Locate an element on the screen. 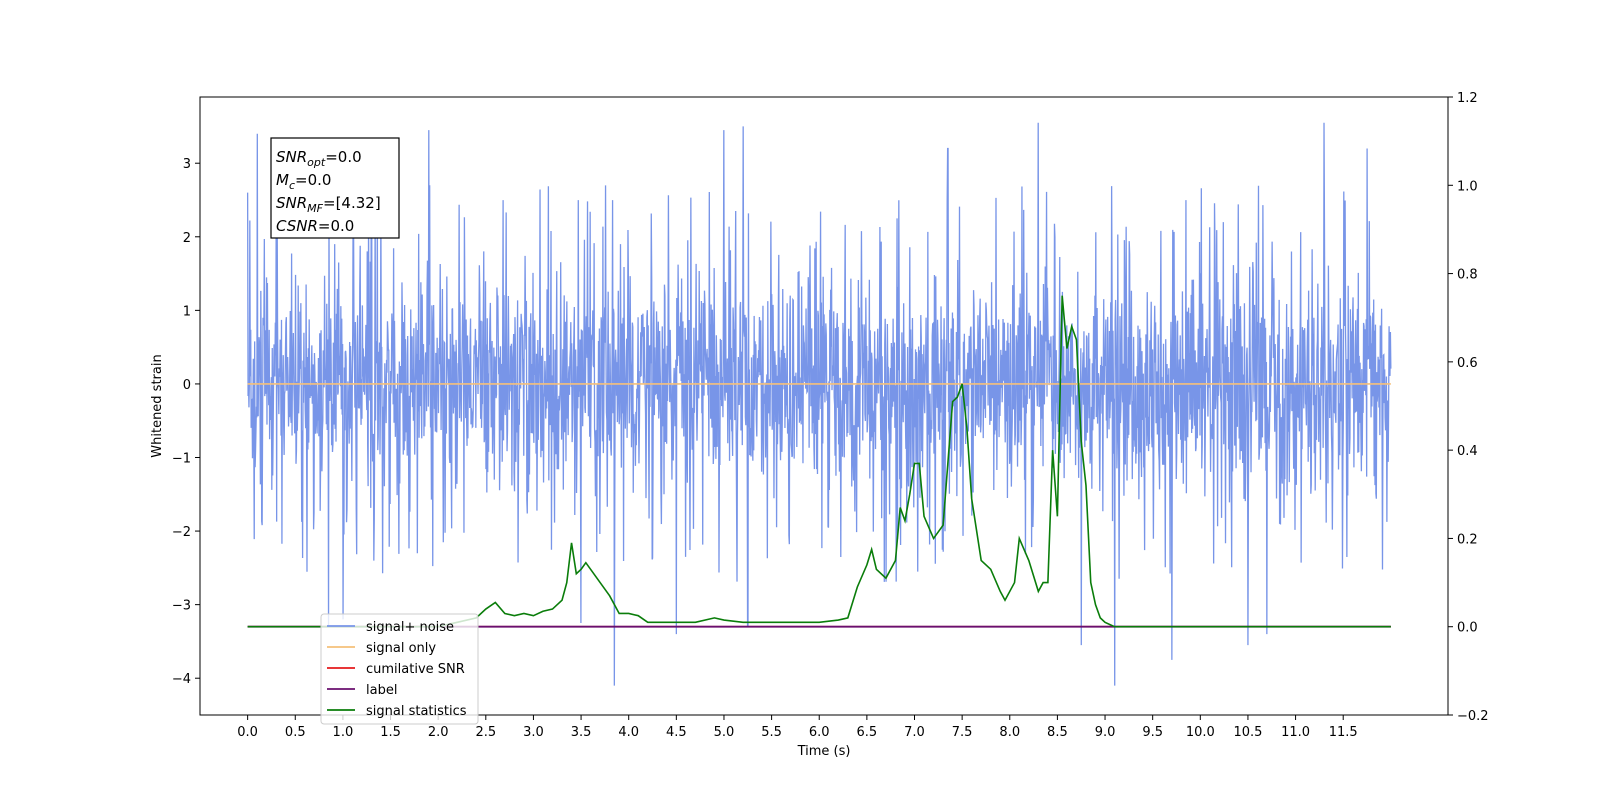 The height and width of the screenshot is (800, 1600). legend-entry-label: signal statistics is located at coordinates (416, 711).